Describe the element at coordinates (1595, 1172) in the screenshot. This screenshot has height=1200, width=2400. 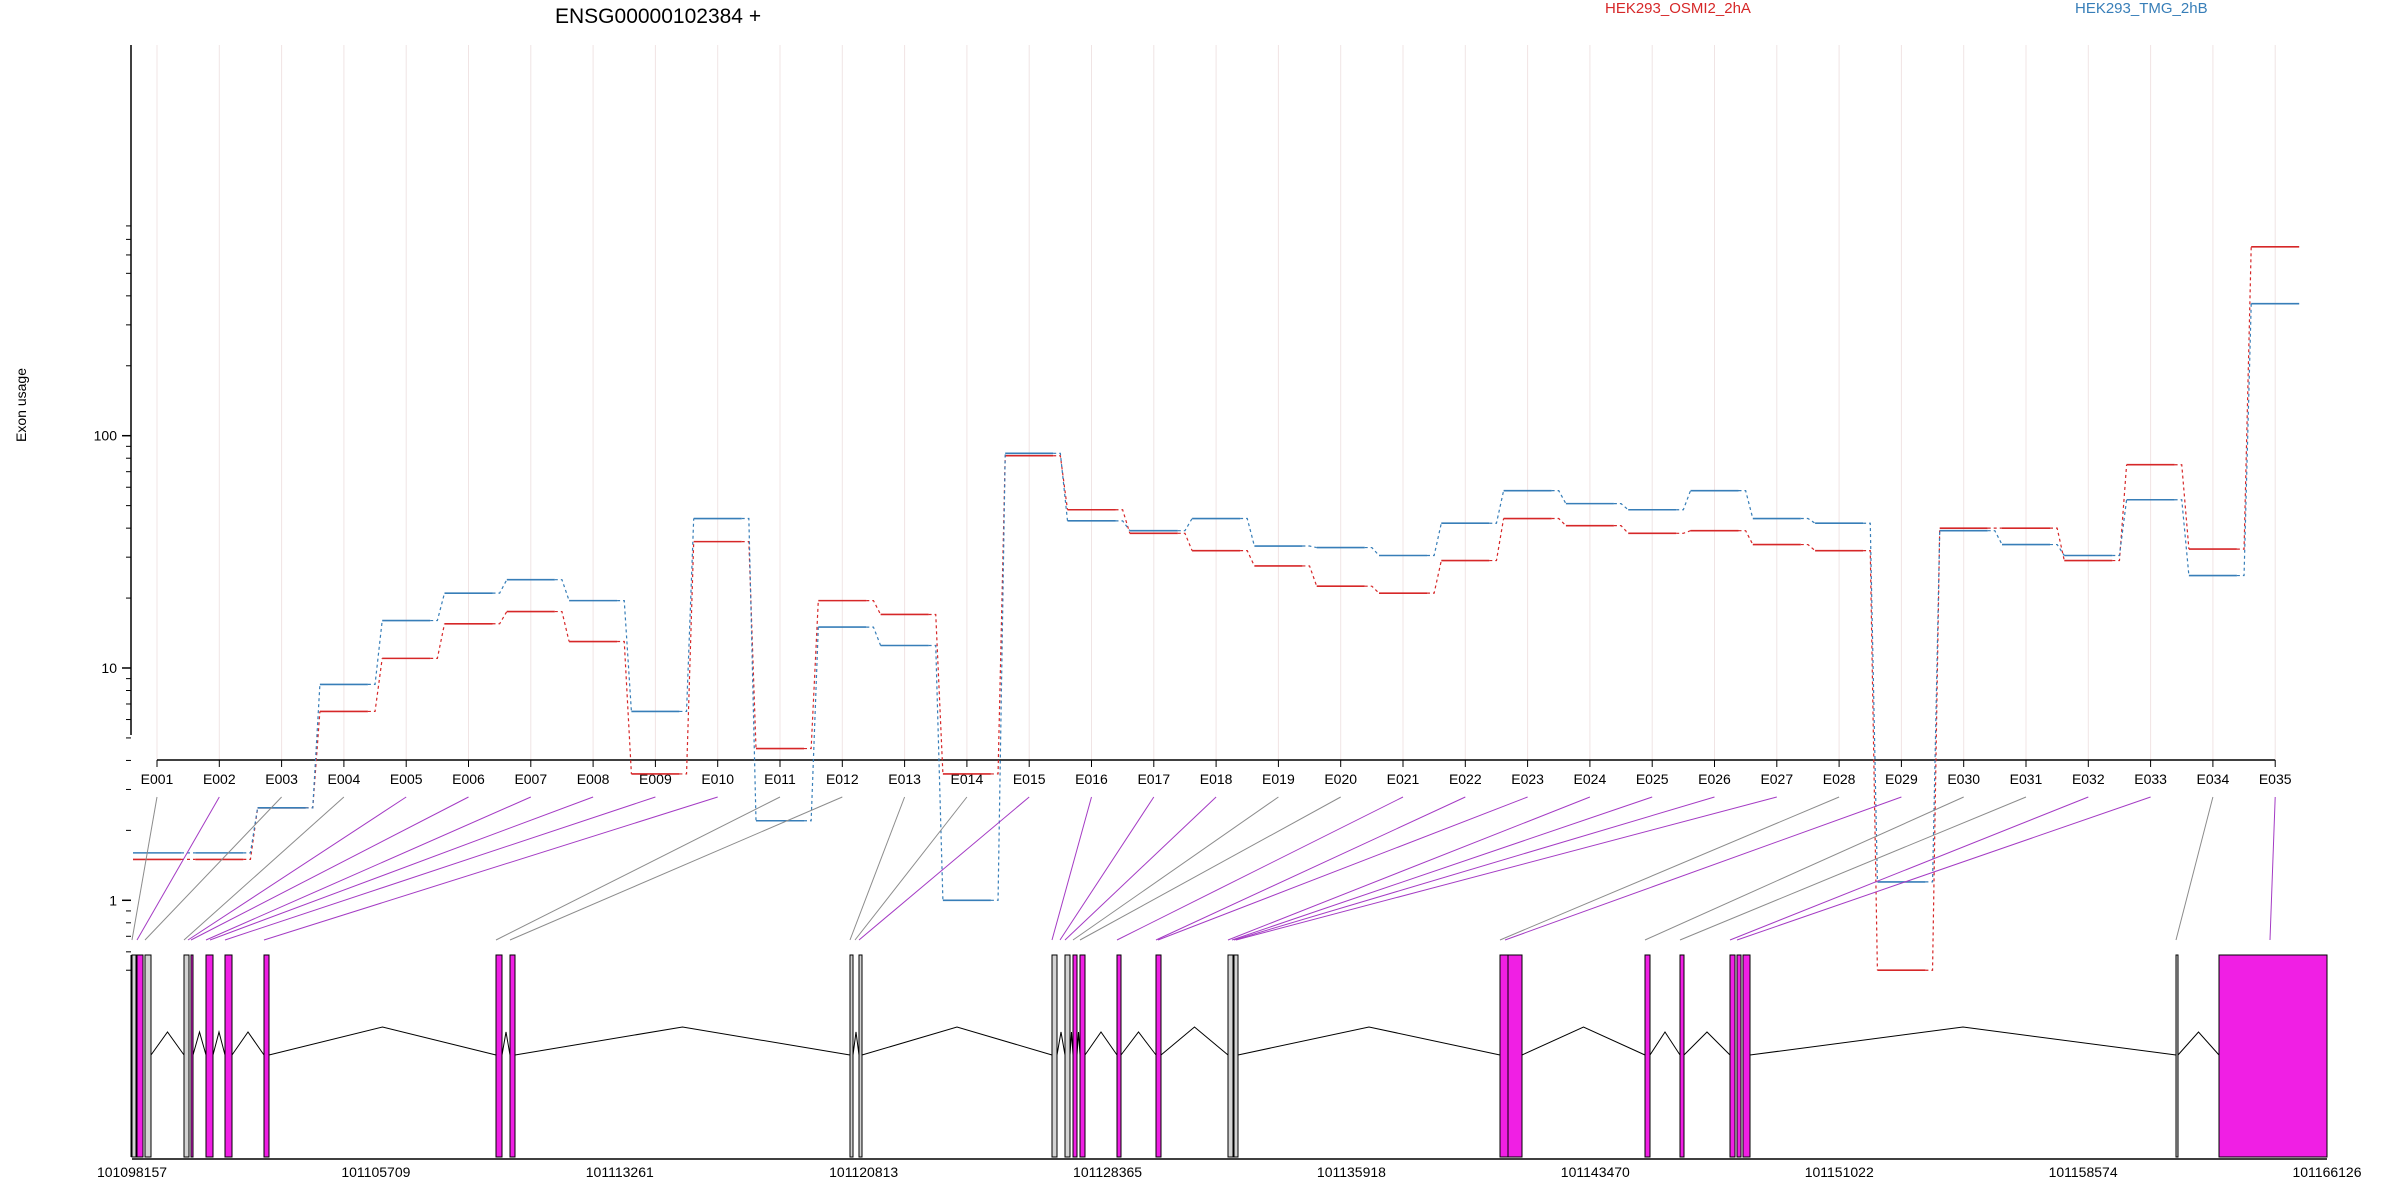
I see `genomic-tick-label: 101143470` at that location.